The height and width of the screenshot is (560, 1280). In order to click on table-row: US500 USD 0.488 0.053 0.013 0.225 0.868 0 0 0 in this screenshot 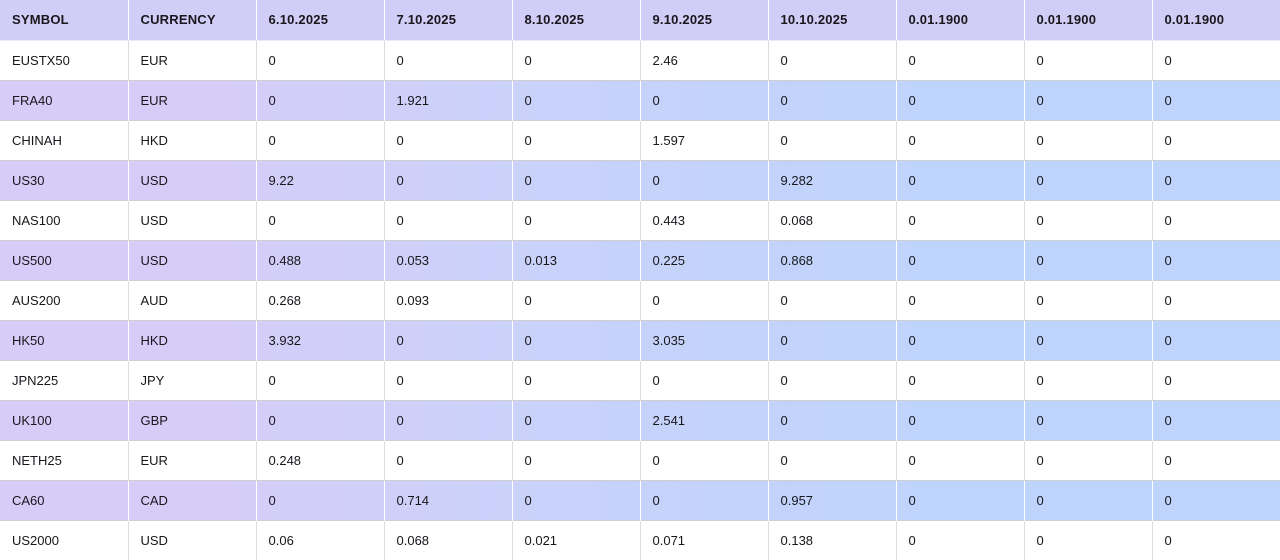, I will do `click(640, 260)`.